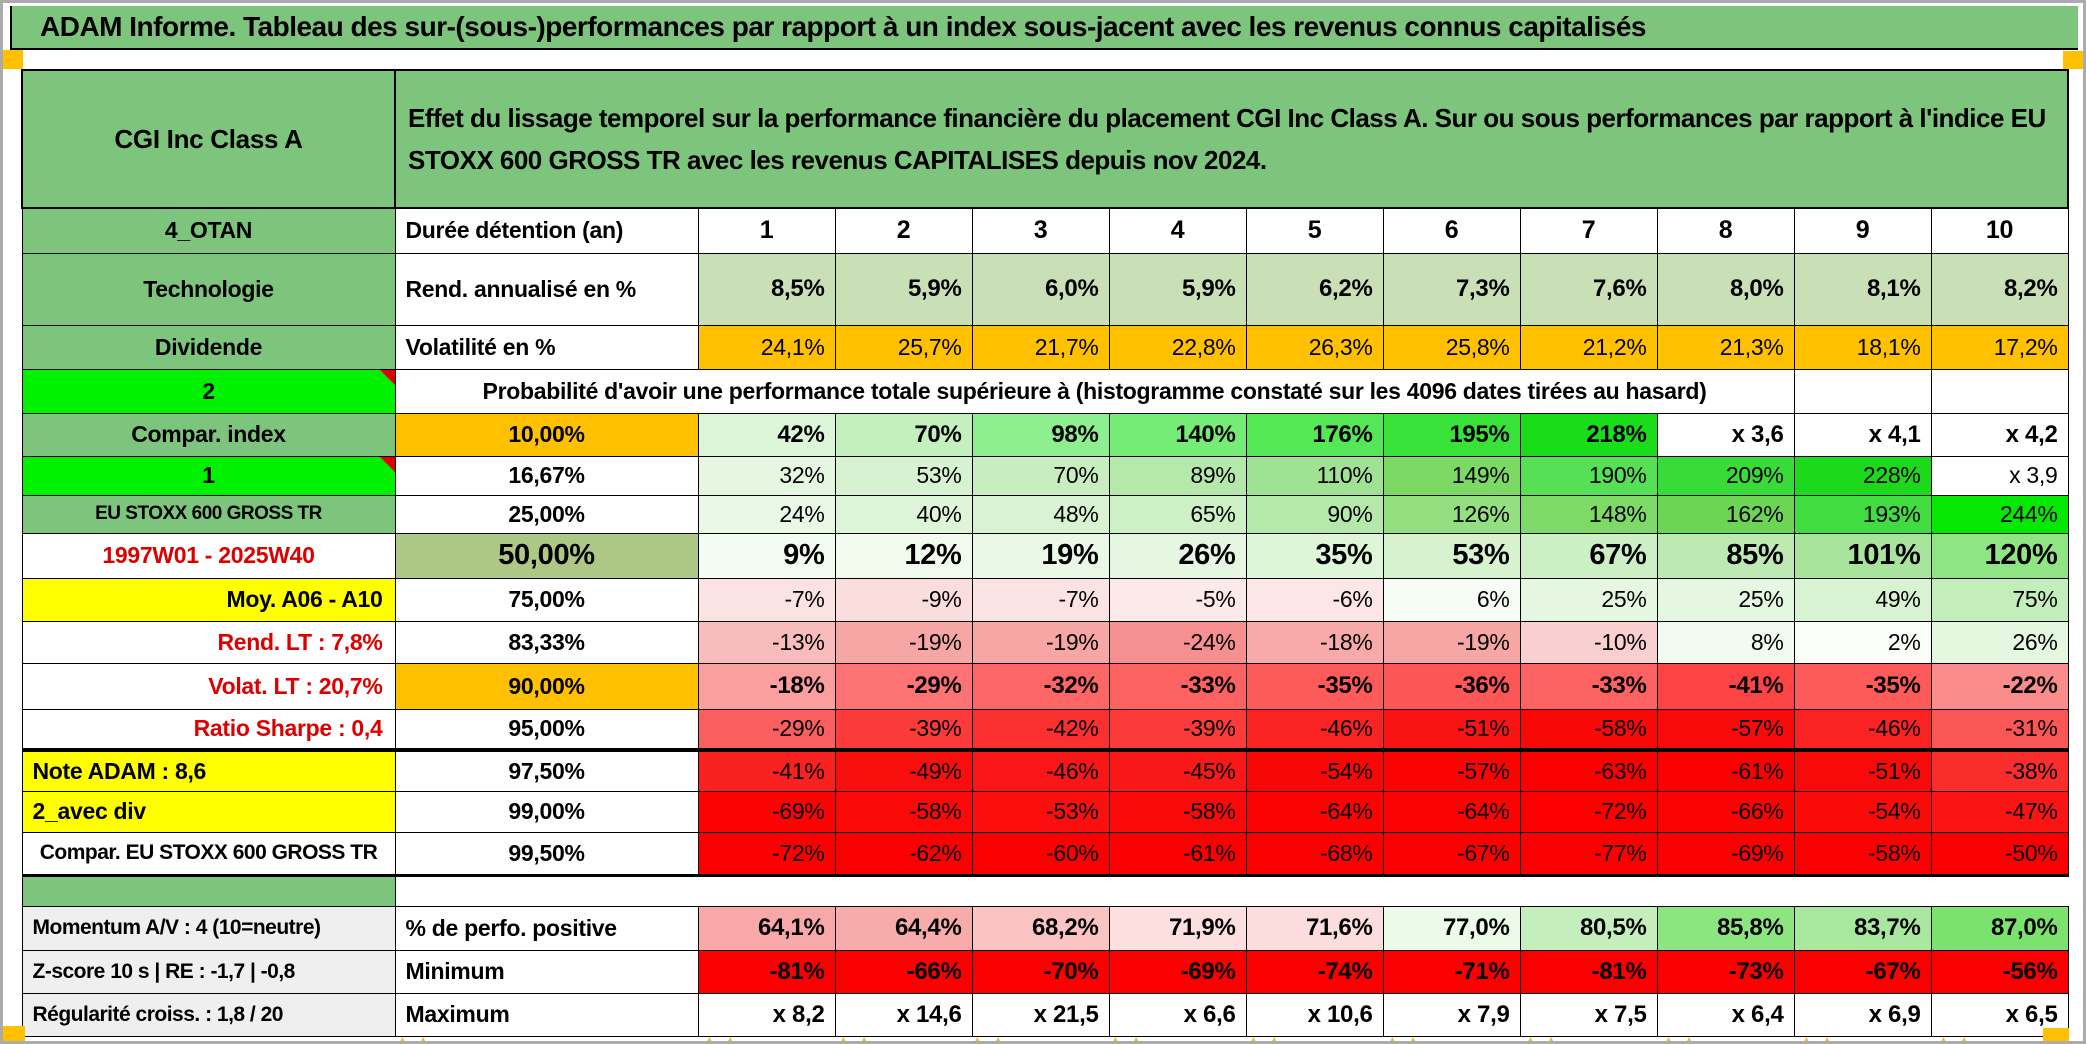 This screenshot has width=2086, height=1044. Describe the element at coordinates (208, 139) in the screenshot. I see `row-label: CGI Inc Class A` at that location.